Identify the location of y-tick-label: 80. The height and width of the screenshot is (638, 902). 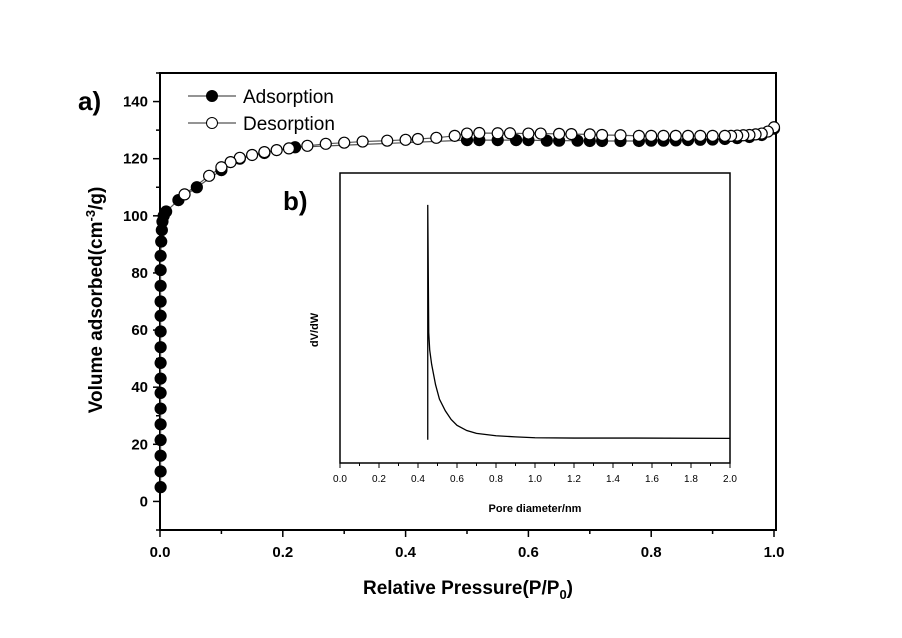
(139, 273).